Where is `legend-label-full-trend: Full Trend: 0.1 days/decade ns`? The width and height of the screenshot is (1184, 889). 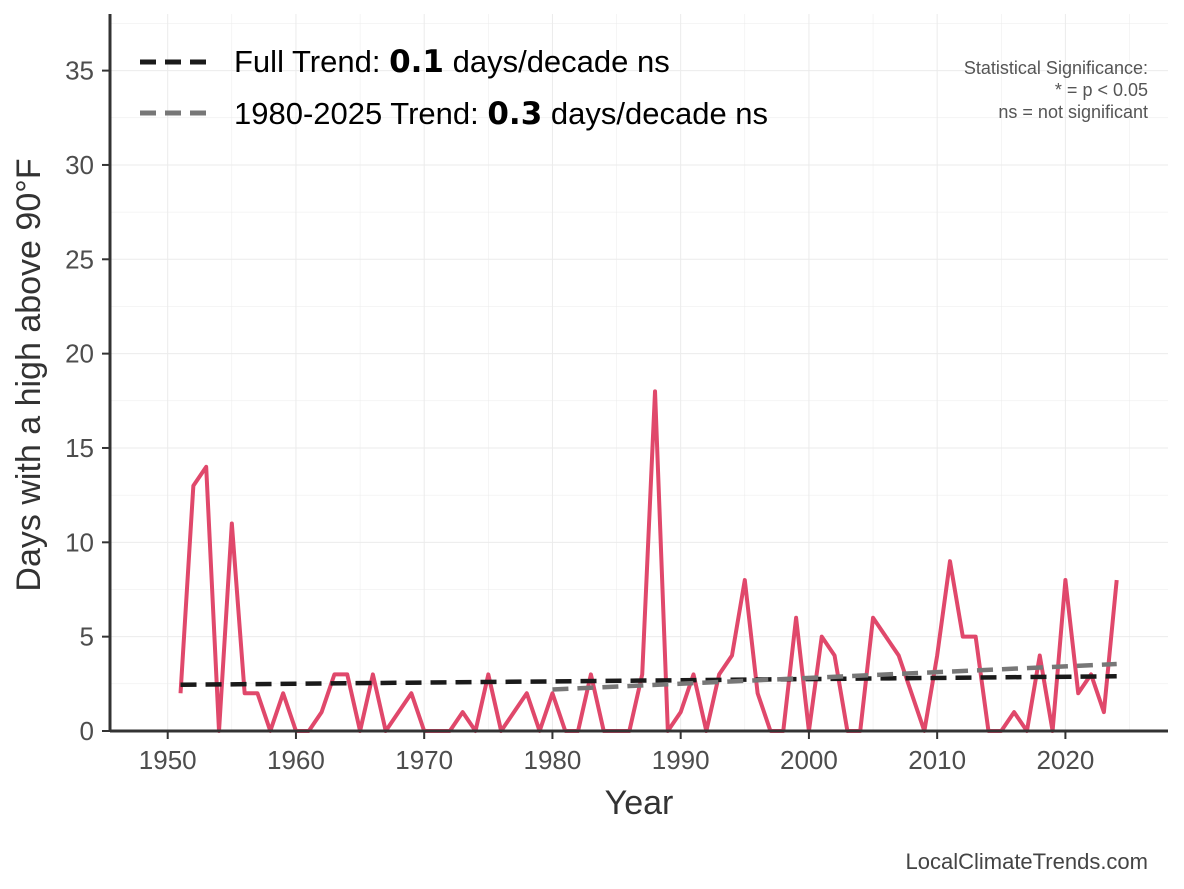
legend-label-full-trend: Full Trend: 0.1 days/decade ns is located at coordinates (452, 62).